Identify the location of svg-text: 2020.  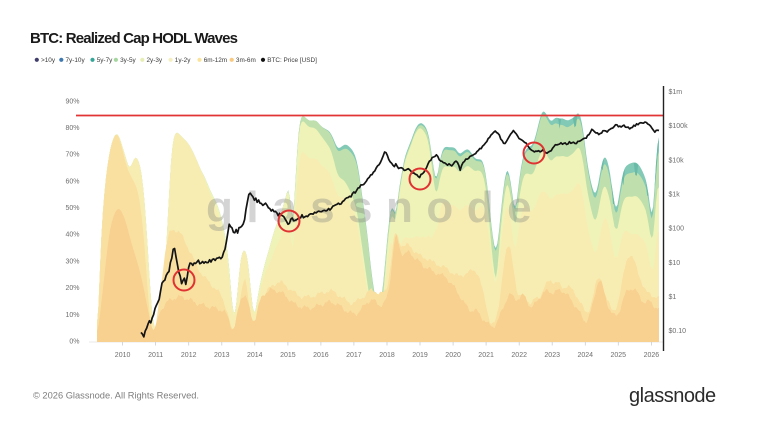
(453, 355).